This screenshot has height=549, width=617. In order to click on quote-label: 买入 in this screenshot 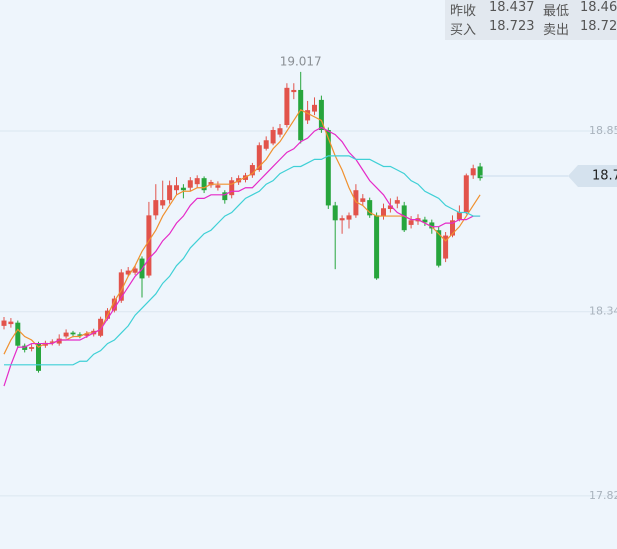, I will do `click(463, 30)`.